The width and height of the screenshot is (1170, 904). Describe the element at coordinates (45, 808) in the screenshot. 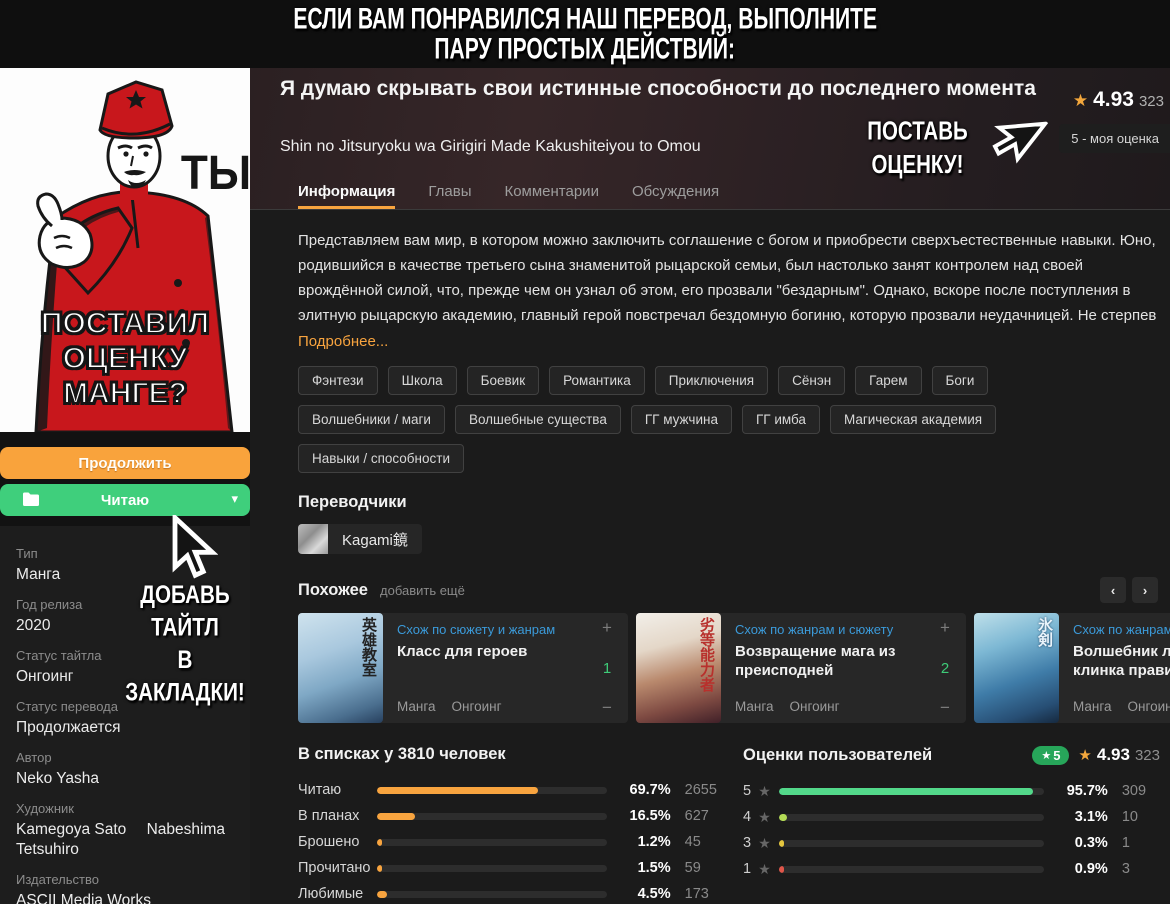

I see `info-label: Художник` at that location.